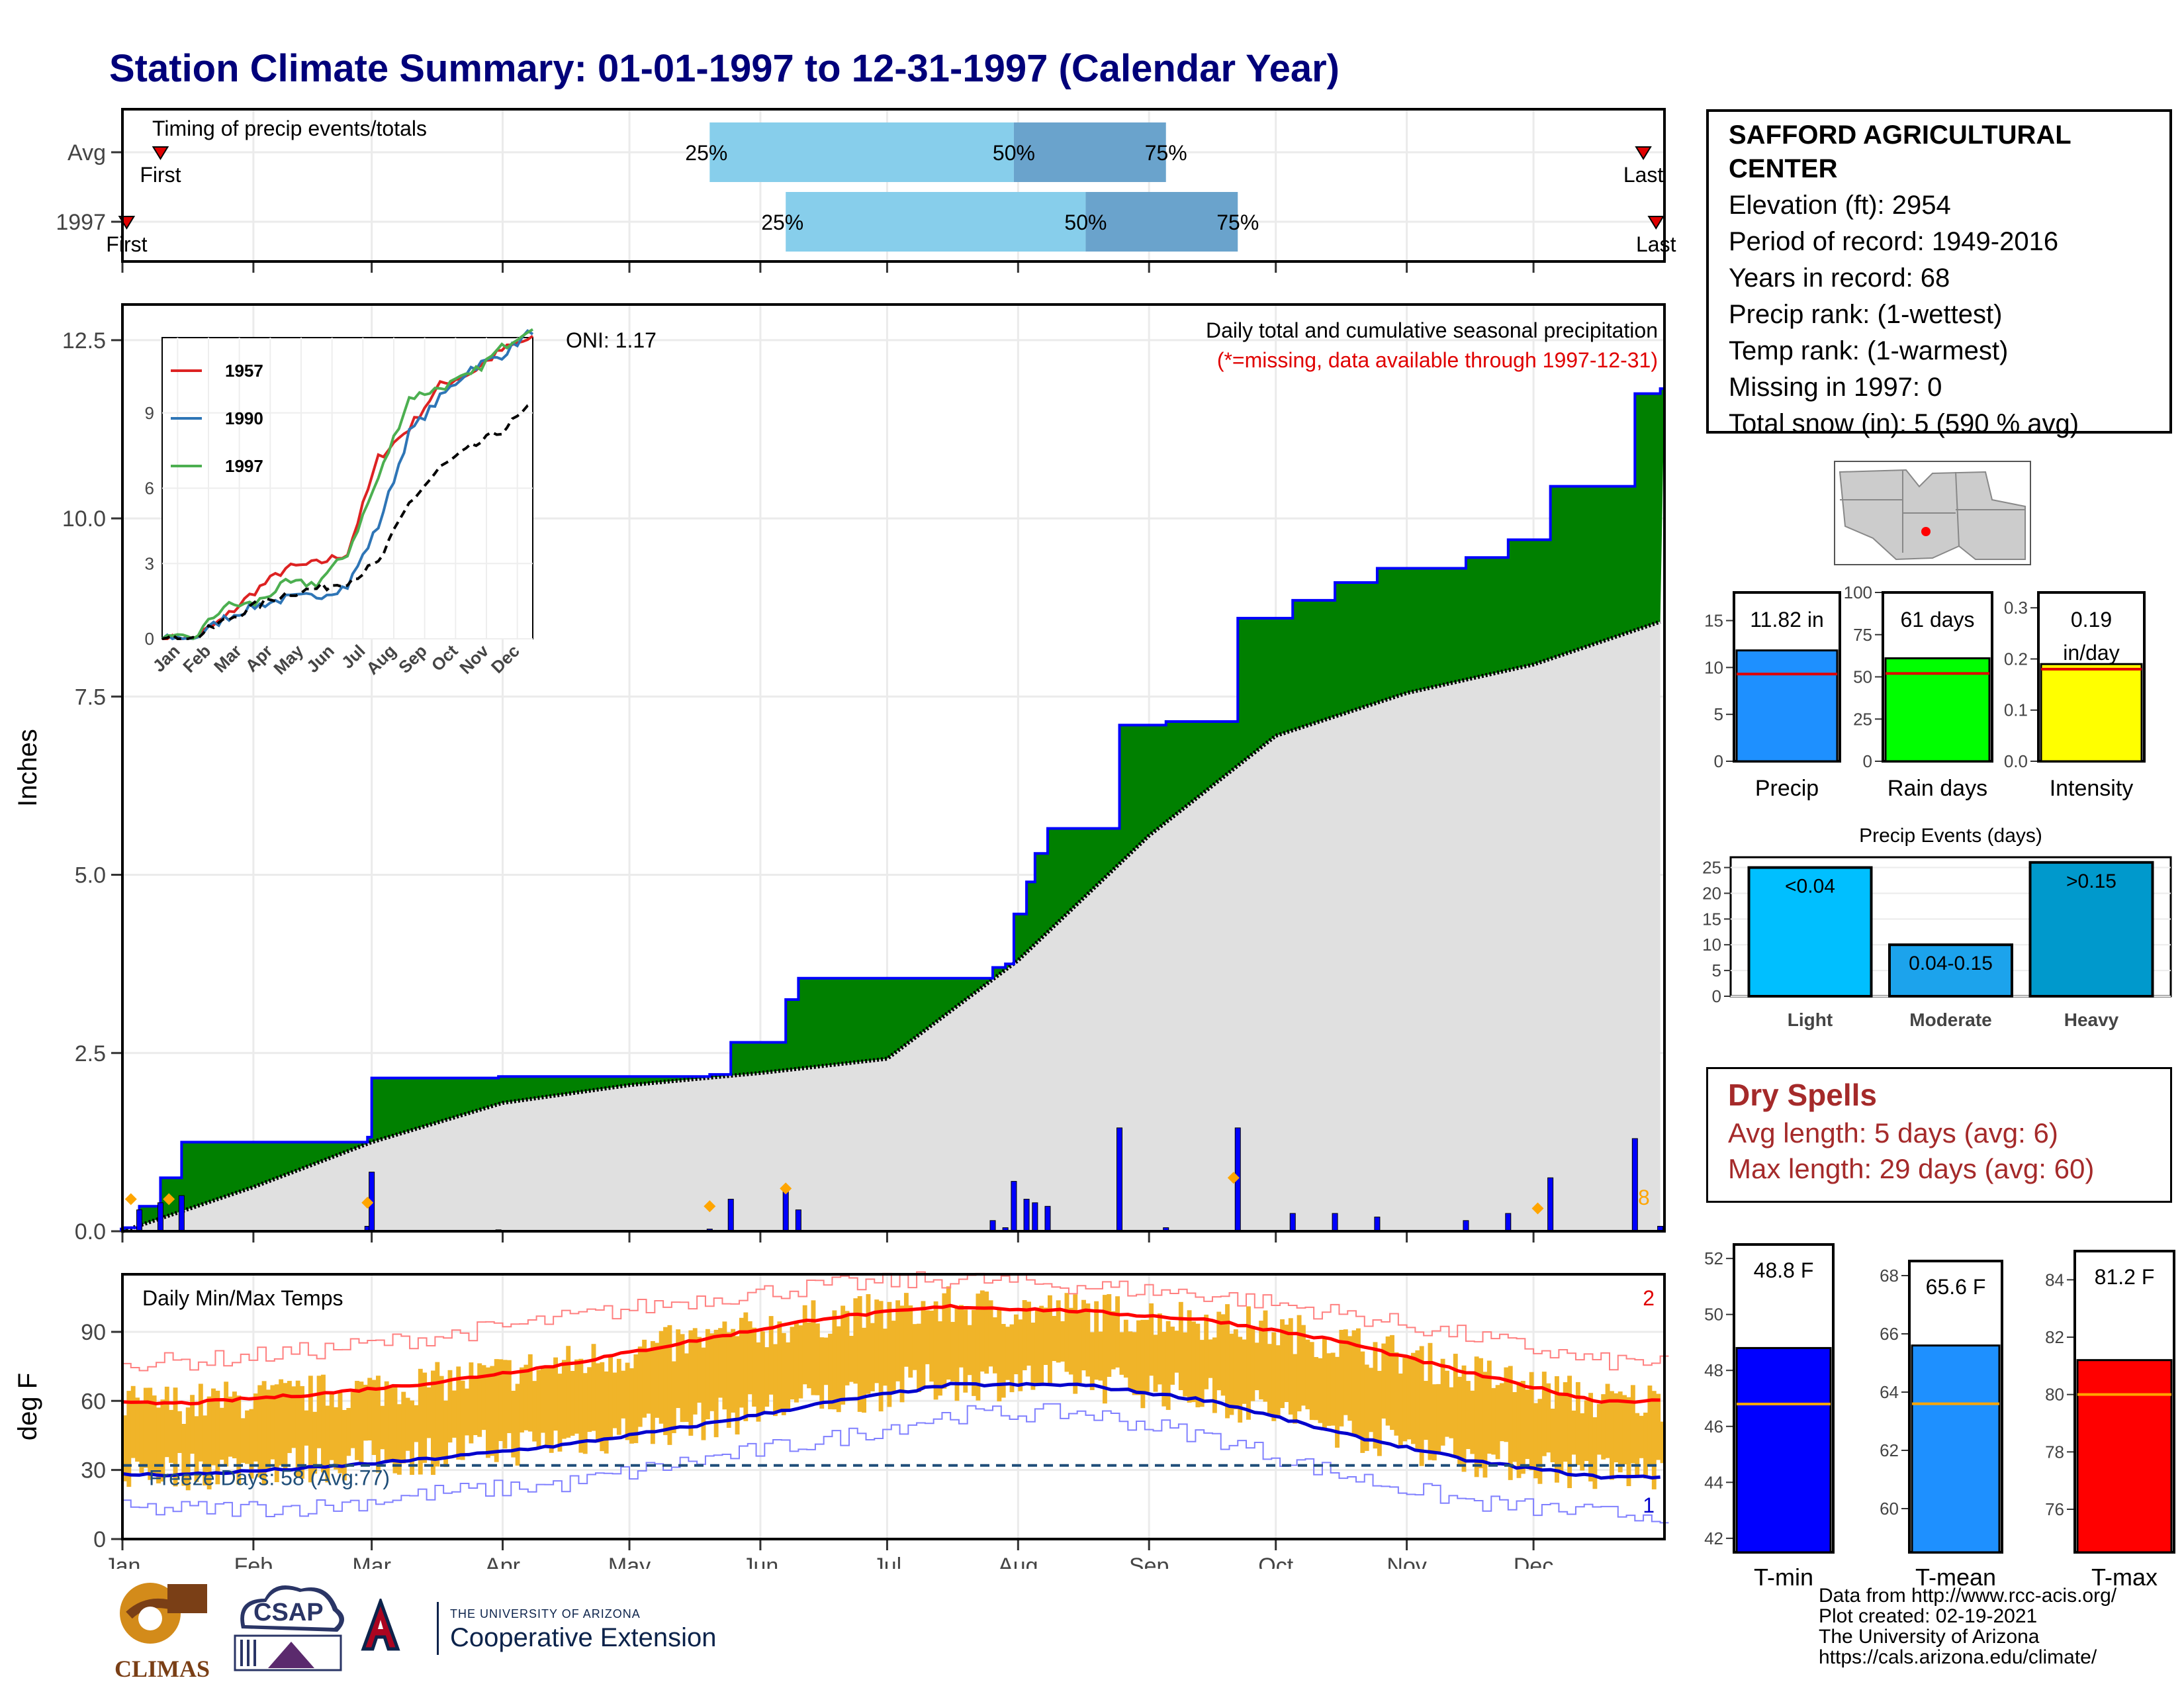 The width and height of the screenshot is (2184, 1688). What do you see at coordinates (1233, 1178) in the screenshot?
I see `precip-heavy-marker` at bounding box center [1233, 1178].